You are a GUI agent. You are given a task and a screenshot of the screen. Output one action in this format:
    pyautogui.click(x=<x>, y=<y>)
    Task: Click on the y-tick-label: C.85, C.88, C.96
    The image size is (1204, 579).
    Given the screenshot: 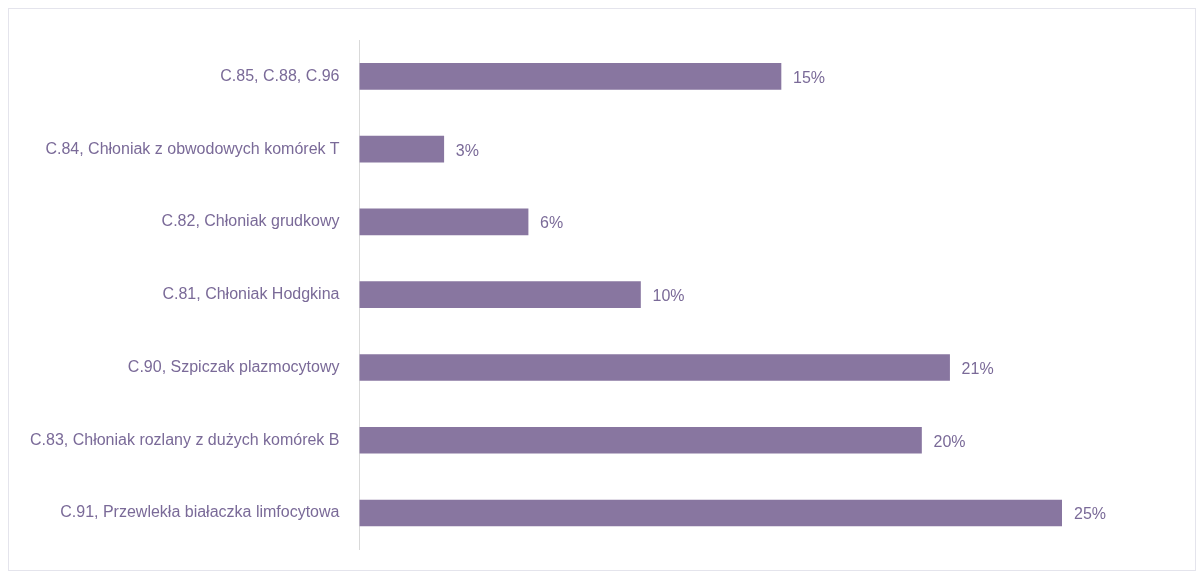 What is the action you would take?
    pyautogui.click(x=280, y=75)
    